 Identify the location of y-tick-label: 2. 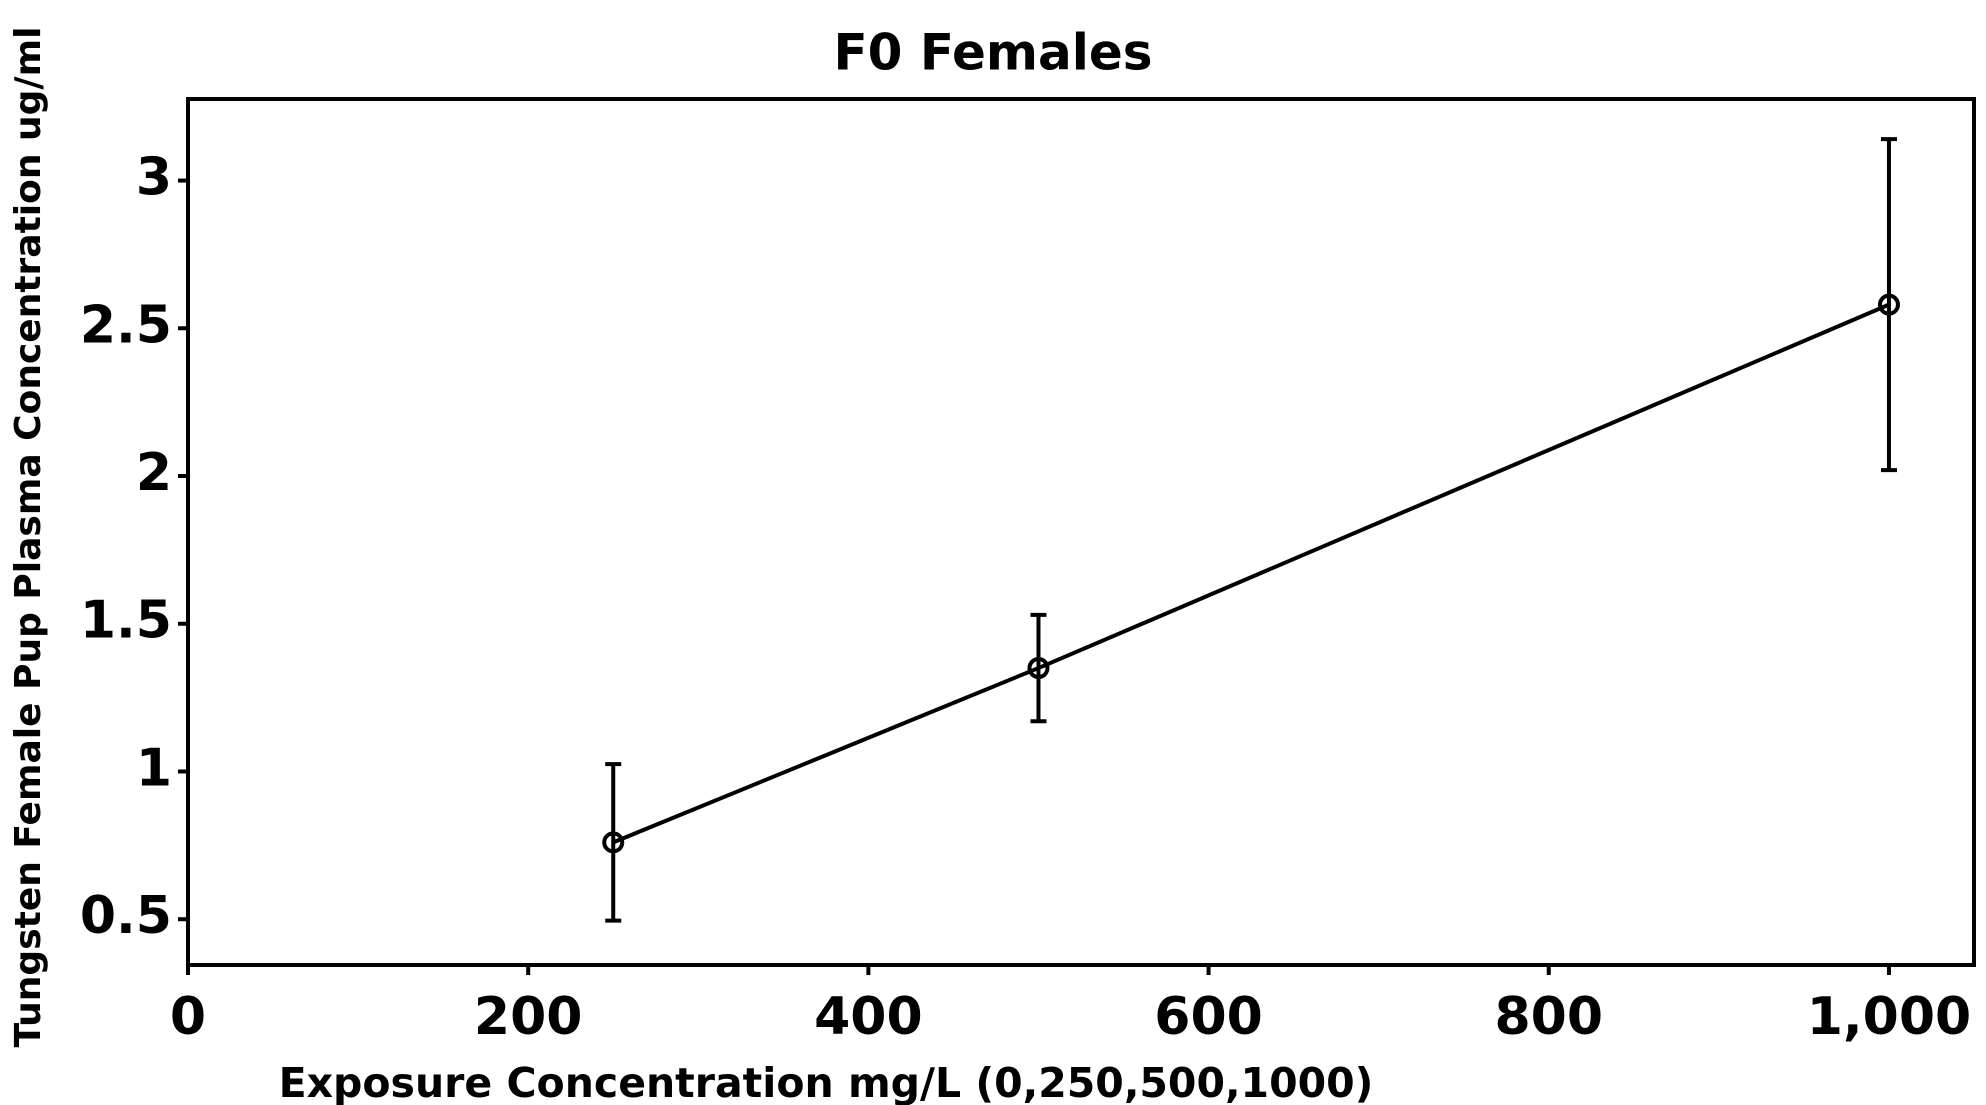
(154, 473).